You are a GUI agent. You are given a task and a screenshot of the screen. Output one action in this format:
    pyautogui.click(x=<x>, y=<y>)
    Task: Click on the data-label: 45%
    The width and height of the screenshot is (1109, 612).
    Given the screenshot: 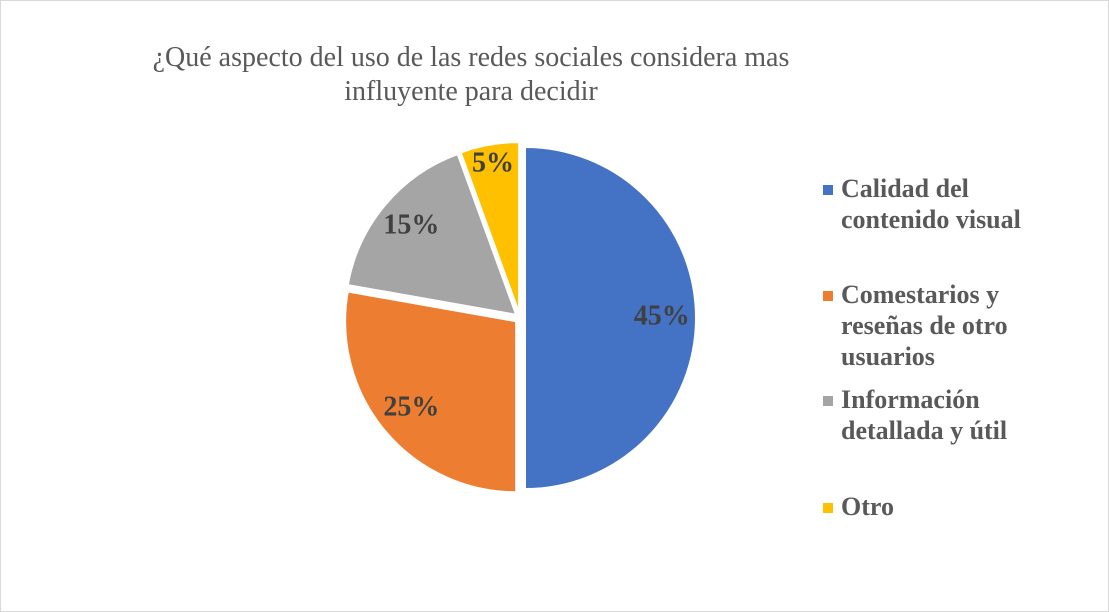 What is the action you would take?
    pyautogui.click(x=662, y=315)
    